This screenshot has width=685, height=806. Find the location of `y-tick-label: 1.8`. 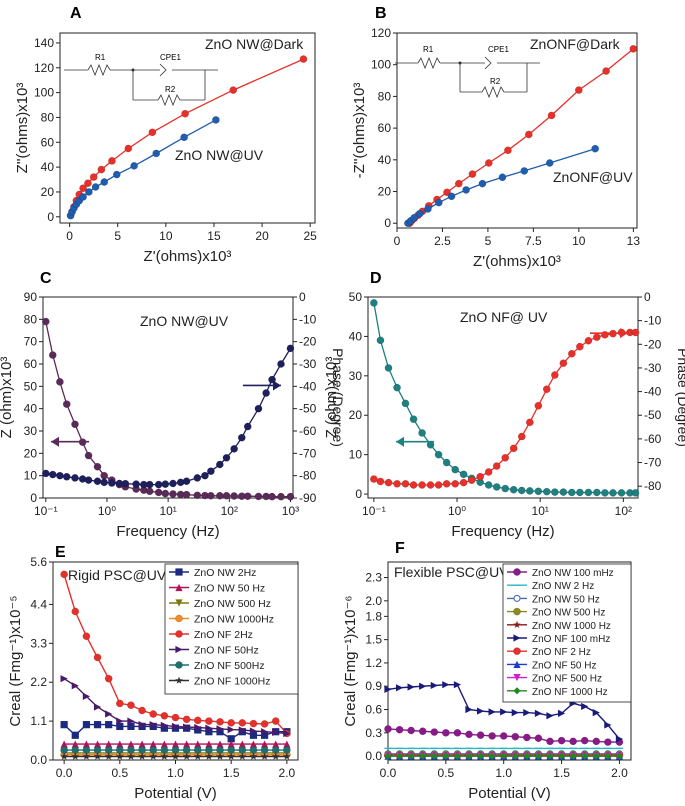

y-tick-label: 1.8 is located at coordinates (373, 616).